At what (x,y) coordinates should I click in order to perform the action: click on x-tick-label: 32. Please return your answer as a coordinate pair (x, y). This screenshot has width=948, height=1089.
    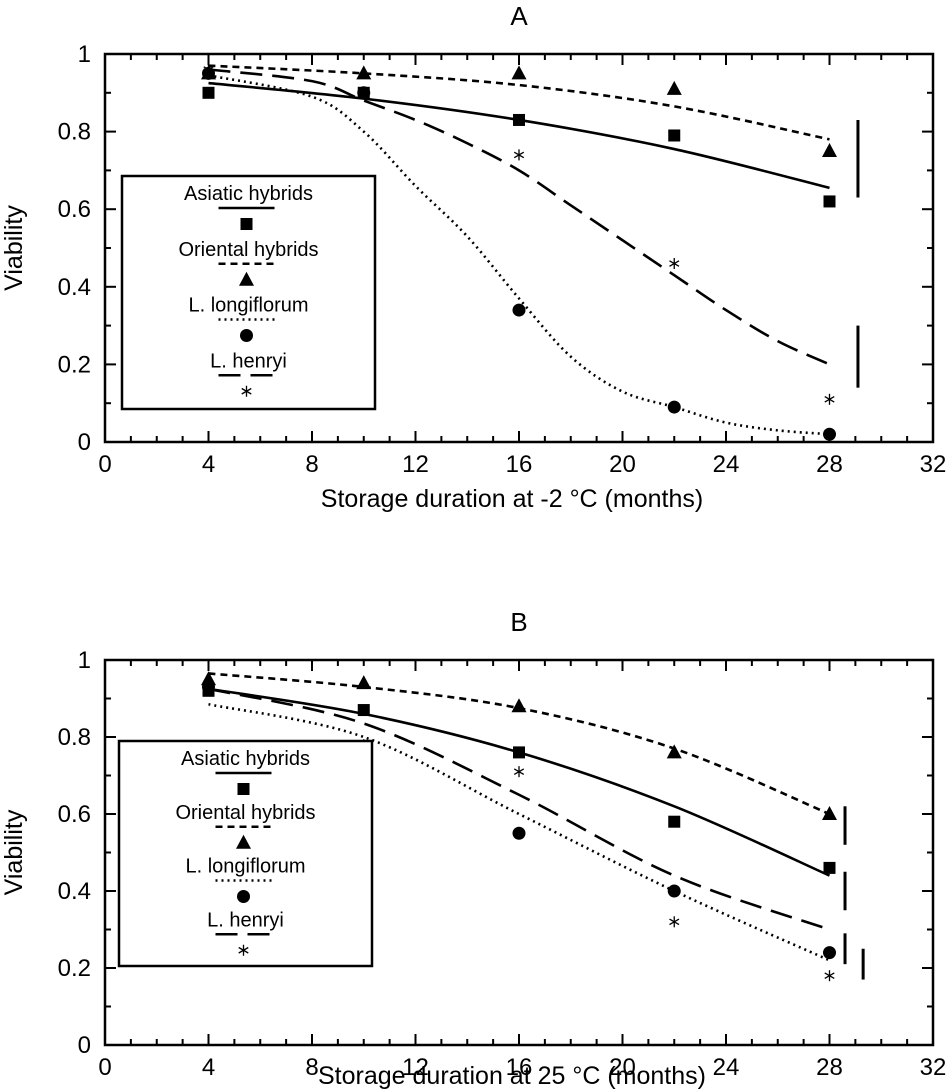
    Looking at the image, I should click on (933, 1067).